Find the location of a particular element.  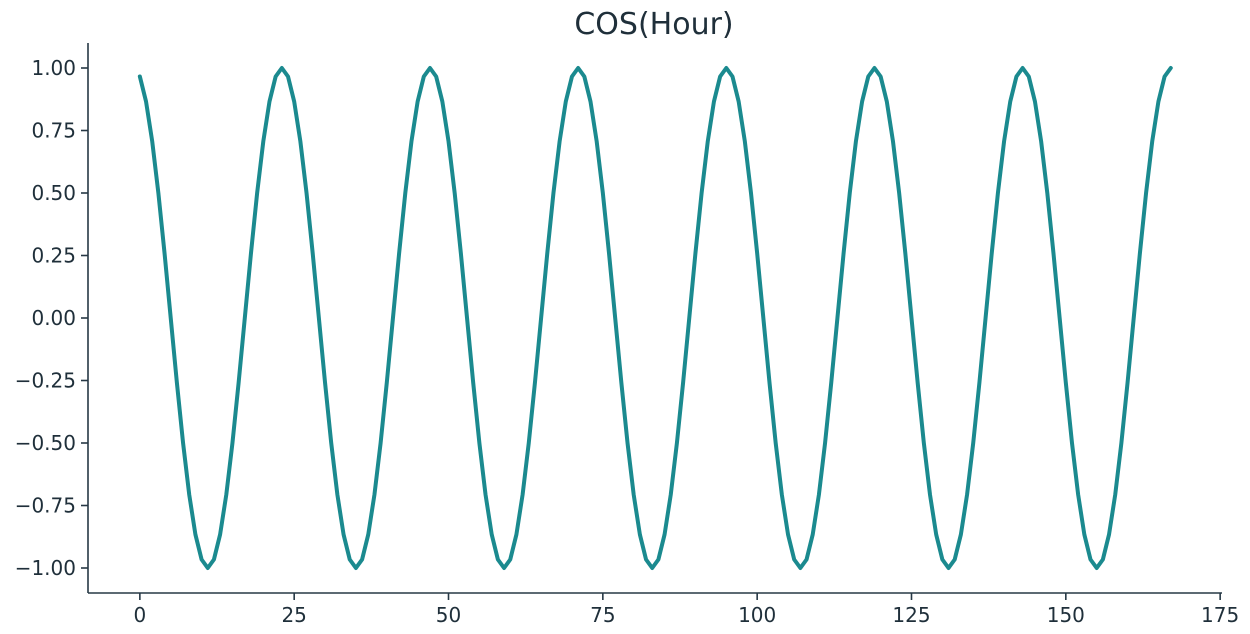

y-tick-label: −0.75 is located at coordinates (45, 506).